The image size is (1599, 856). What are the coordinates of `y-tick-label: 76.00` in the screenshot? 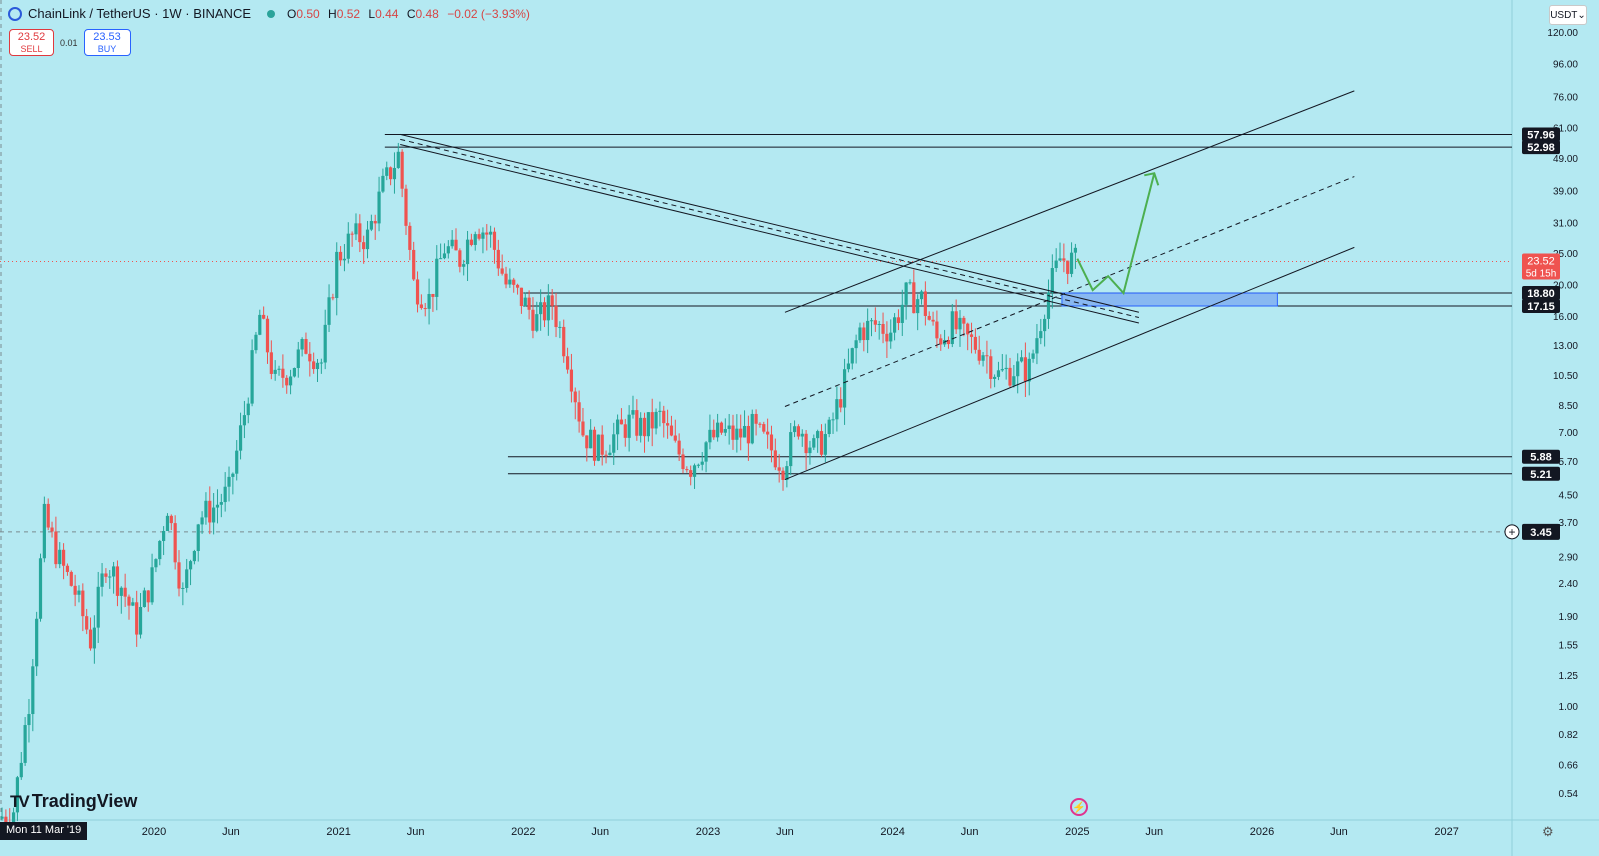 It's located at (1565, 97).